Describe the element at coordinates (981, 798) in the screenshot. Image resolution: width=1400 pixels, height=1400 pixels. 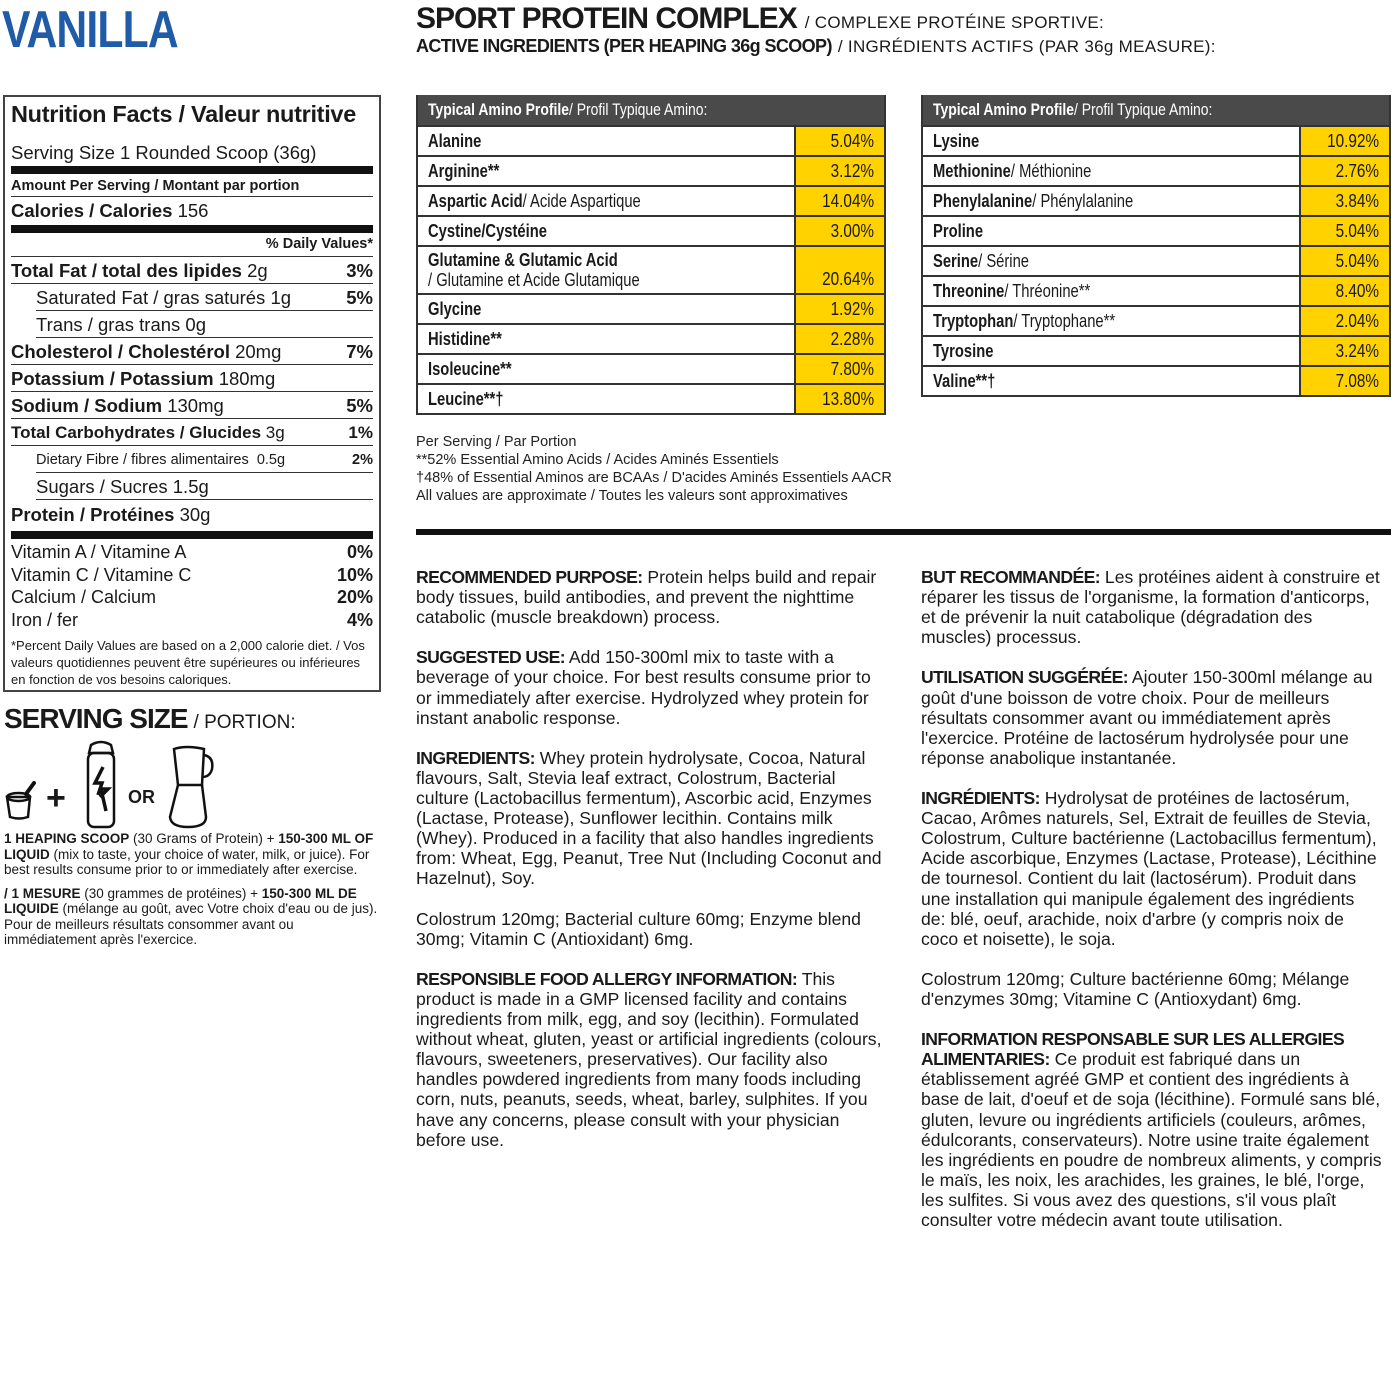
I see `paragraph-heading: INGRÉDIENTS:` at that location.